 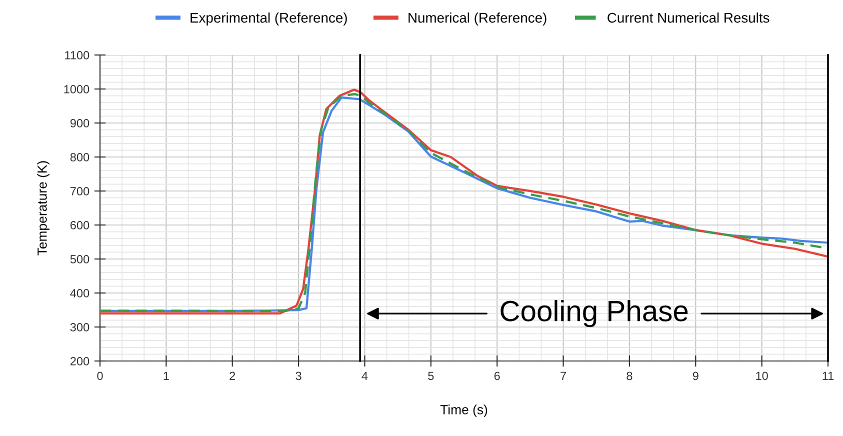 What do you see at coordinates (464, 410) in the screenshot?
I see `x-axis-title: Time (s)` at bounding box center [464, 410].